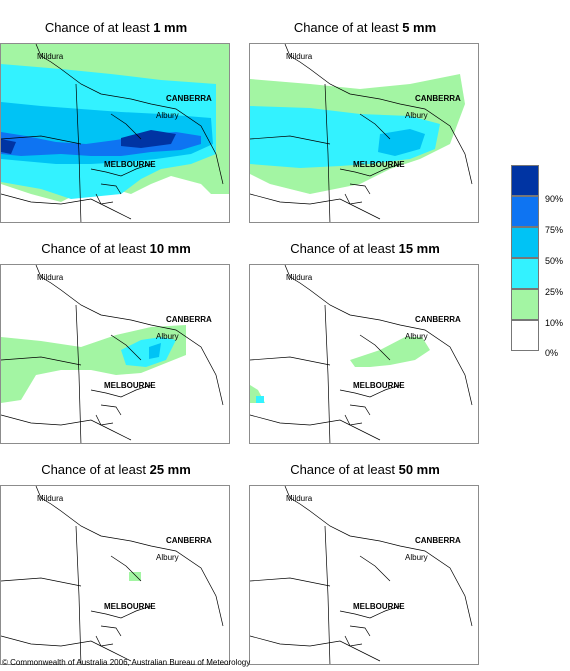 Image resolution: width=570 pixels, height=671 pixels. What do you see at coordinates (116, 469) in the screenshot?
I see `panel-title: Chance of at least 25 mm` at bounding box center [116, 469].